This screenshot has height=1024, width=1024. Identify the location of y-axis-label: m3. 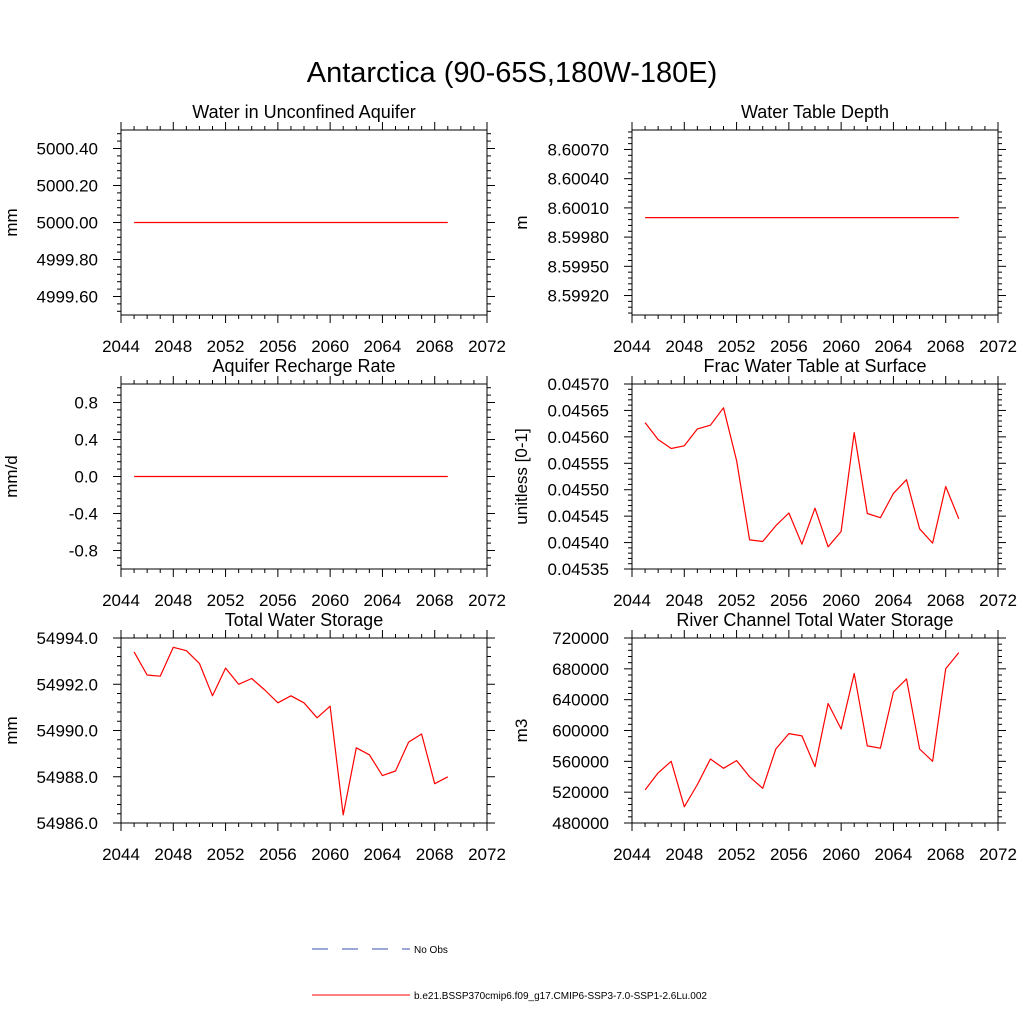
(521, 731).